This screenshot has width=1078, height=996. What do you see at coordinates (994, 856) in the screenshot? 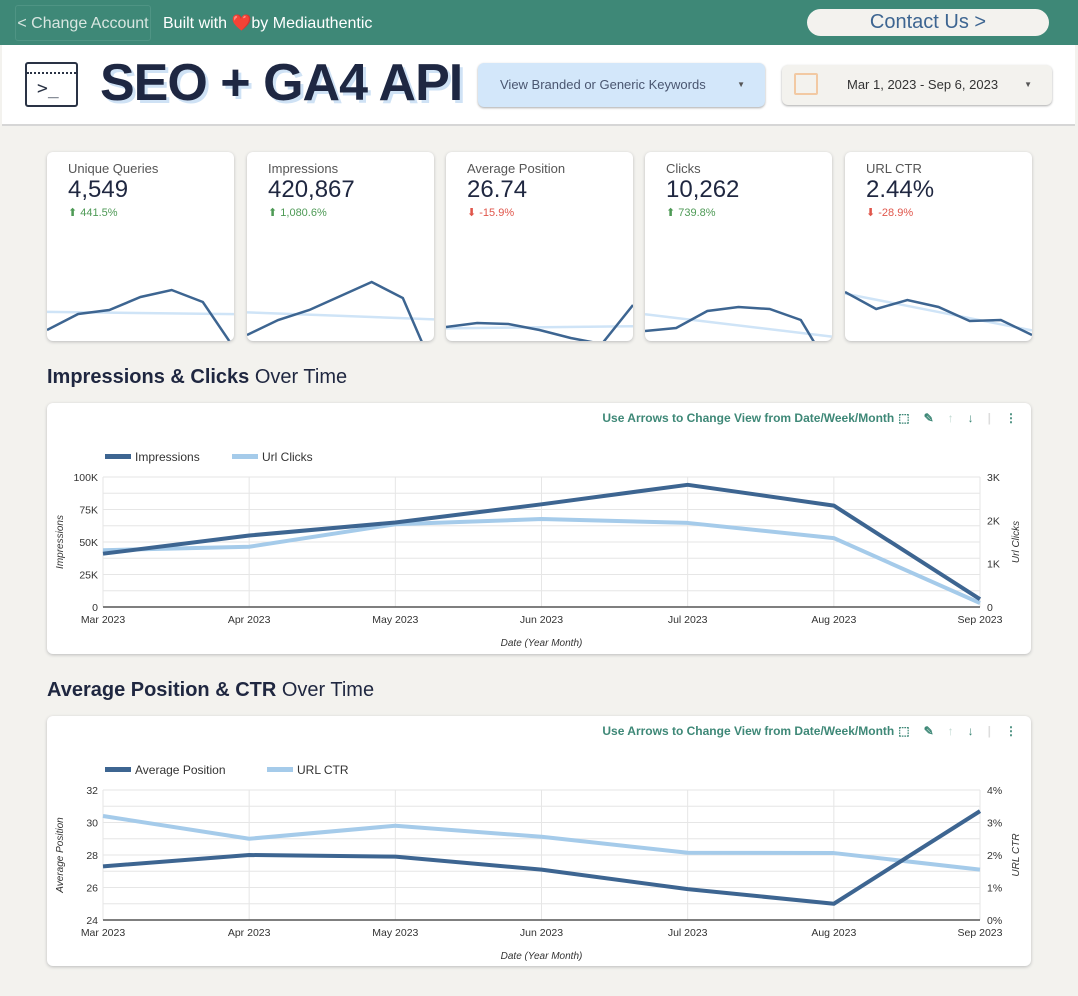
I see `y2-tick-label: 2%` at bounding box center [994, 856].